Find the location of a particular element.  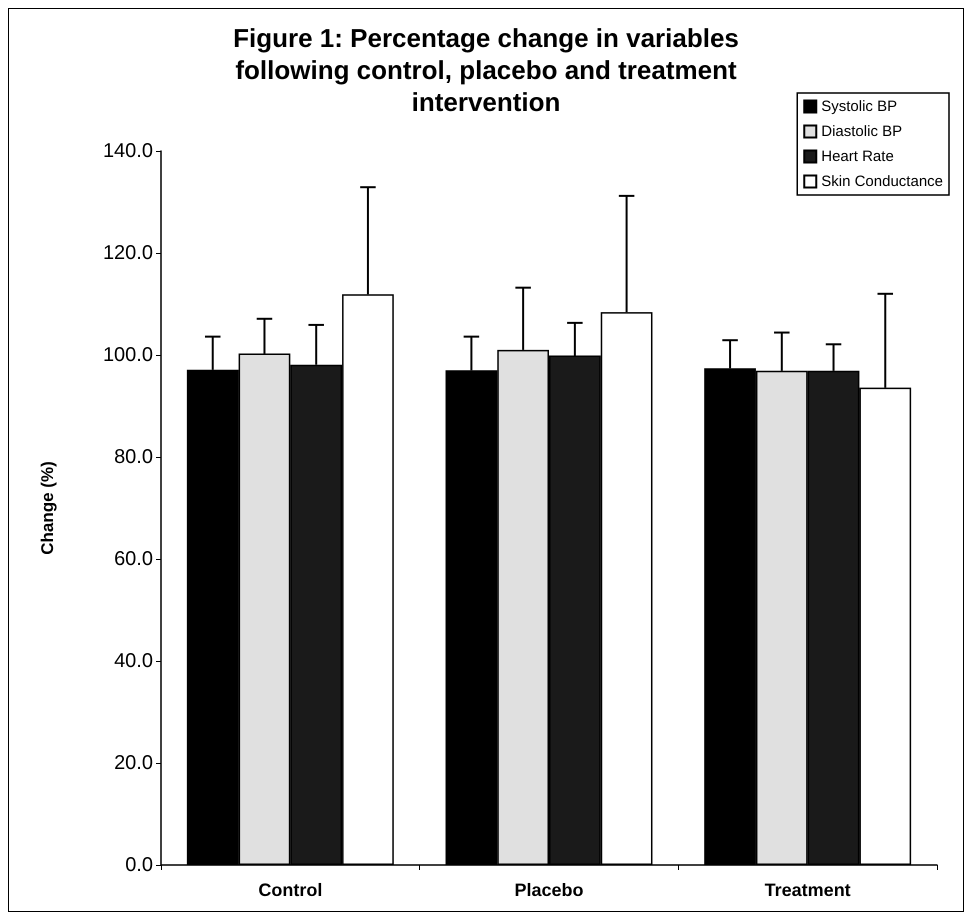

y-tick-label: 0.0 is located at coordinates (139, 865).